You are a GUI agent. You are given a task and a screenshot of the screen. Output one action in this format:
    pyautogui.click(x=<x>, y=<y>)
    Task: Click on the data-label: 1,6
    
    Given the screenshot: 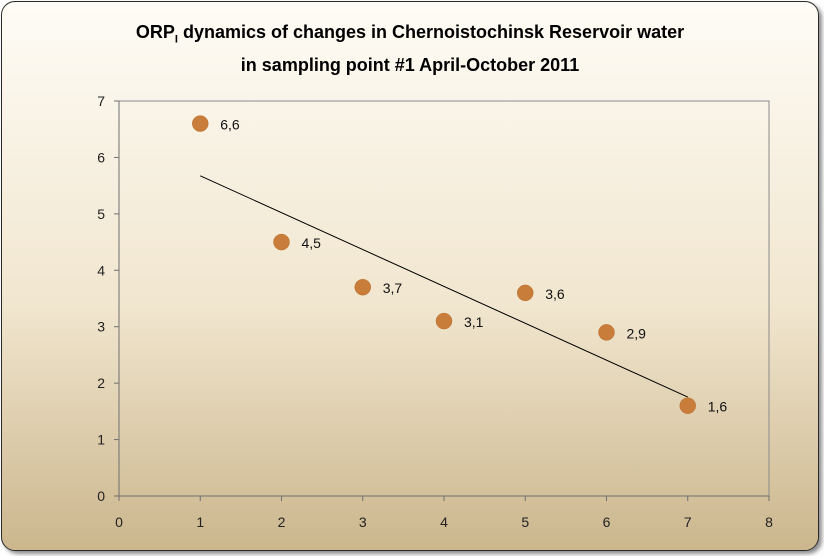 What is the action you would take?
    pyautogui.click(x=718, y=407)
    